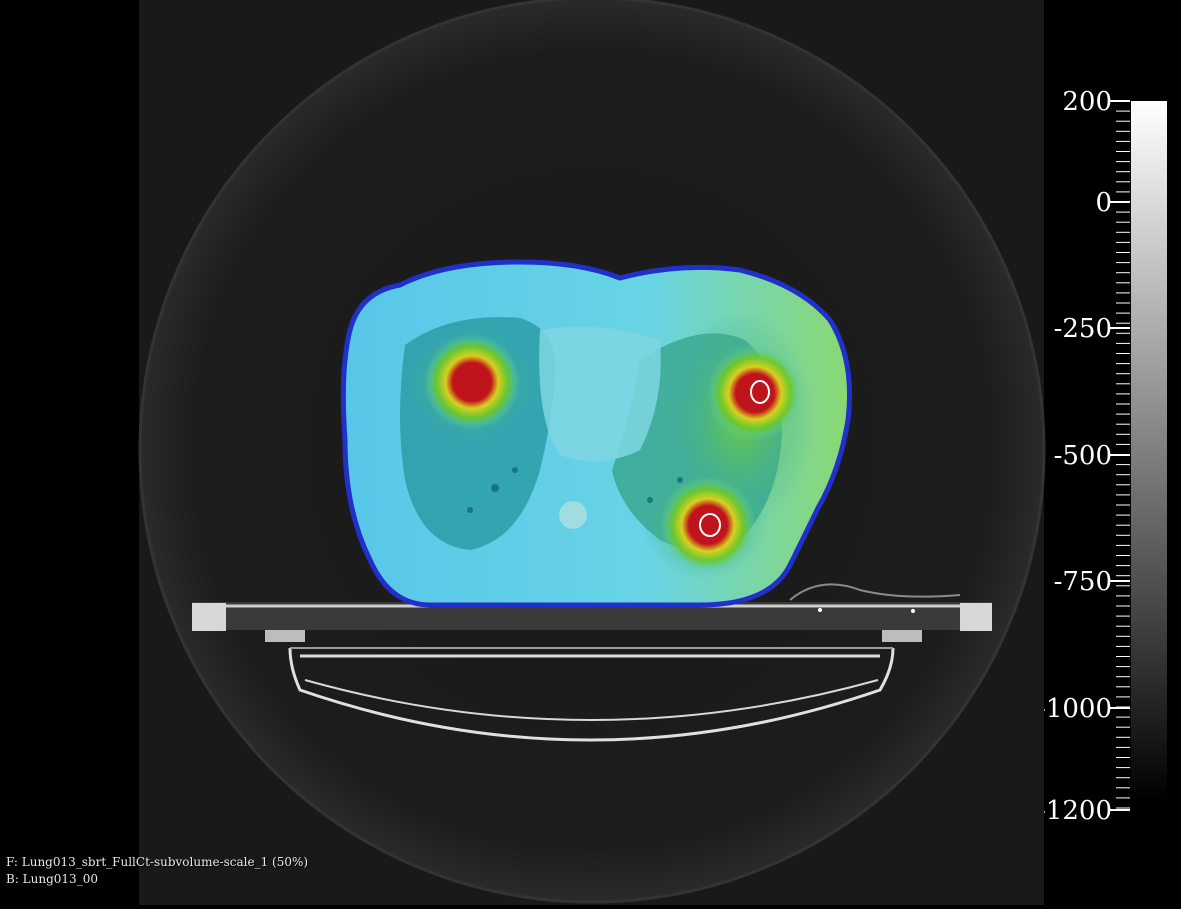  What do you see at coordinates (1103, 203) in the screenshot?
I see `colorbar-label: 0` at bounding box center [1103, 203].